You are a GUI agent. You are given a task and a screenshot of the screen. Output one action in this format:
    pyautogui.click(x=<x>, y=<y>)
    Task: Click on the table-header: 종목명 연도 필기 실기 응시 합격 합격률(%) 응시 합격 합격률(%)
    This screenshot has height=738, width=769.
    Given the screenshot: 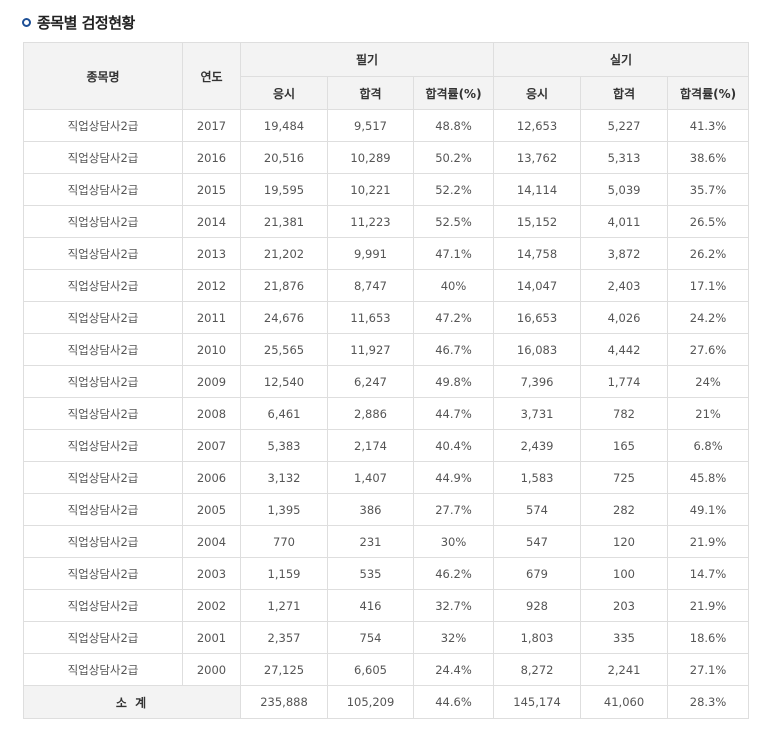 What is the action you would take?
    pyautogui.click(x=386, y=76)
    